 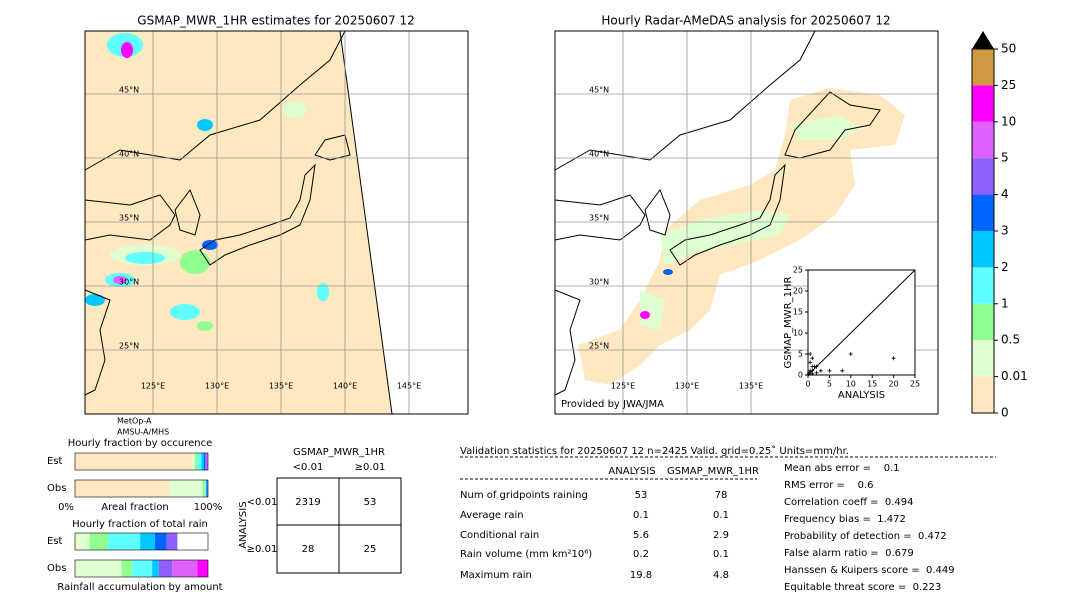 What do you see at coordinates (849, 502) in the screenshot?
I see `score: Correlation coeff = 0.494` at bounding box center [849, 502].